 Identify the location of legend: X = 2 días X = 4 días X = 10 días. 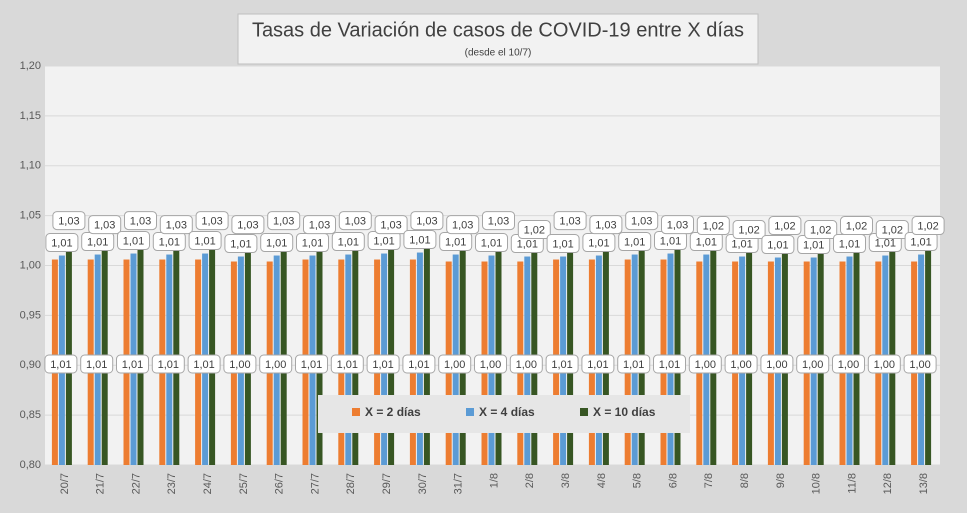
(504, 414).